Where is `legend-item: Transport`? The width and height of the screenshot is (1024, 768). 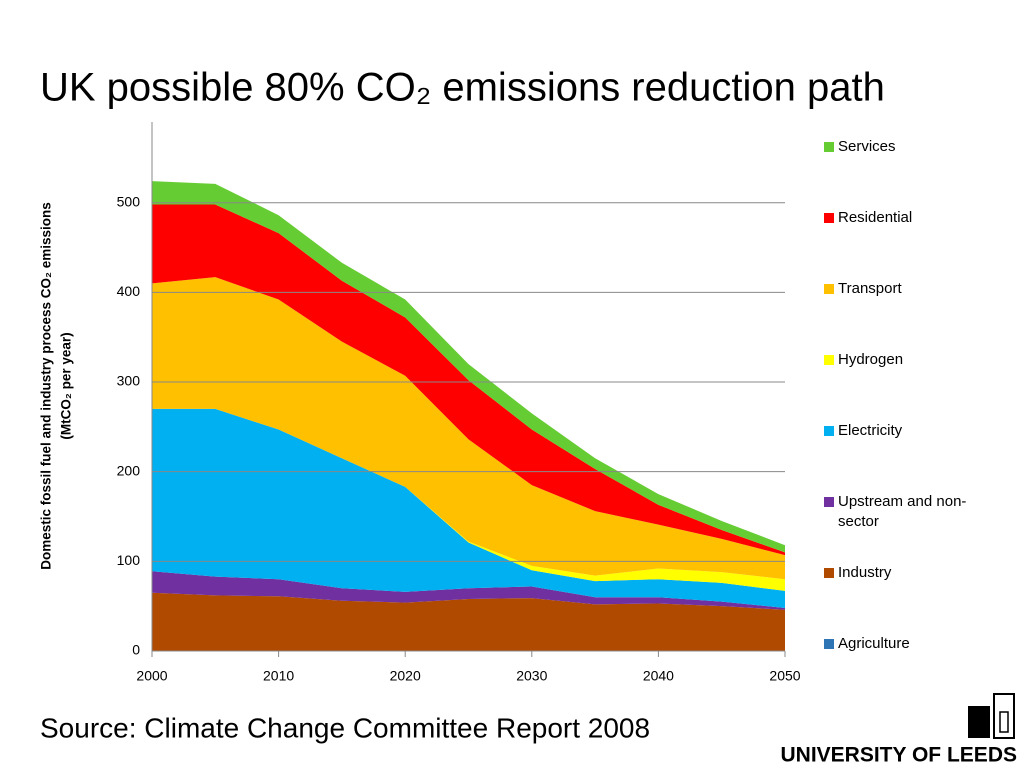
legend-item: Transport is located at coordinates (909, 289).